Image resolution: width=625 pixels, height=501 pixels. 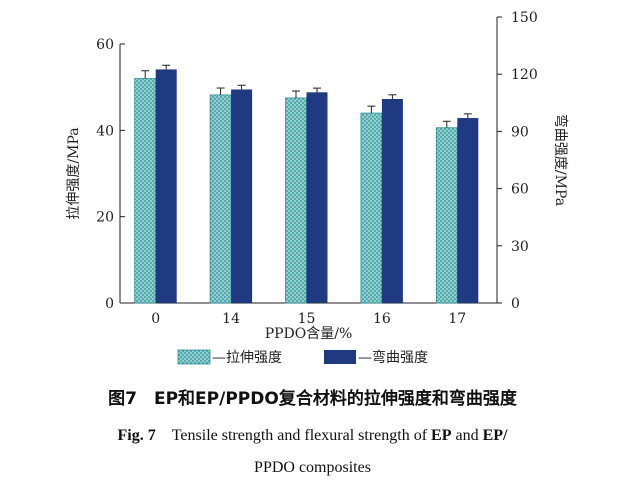 What do you see at coordinates (309, 334) in the screenshot?
I see `x-axis-title: PPDO含量/%` at bounding box center [309, 334].